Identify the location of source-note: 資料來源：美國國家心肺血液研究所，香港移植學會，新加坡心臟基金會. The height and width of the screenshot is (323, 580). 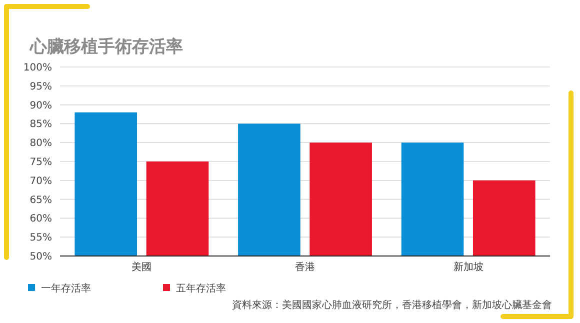
(392, 305).